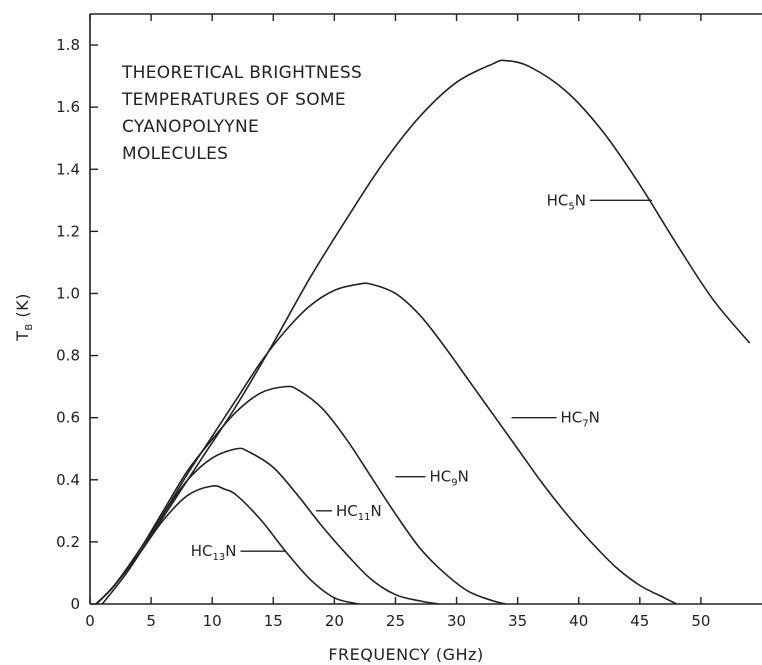  I want to click on chart-title-line: CYANOPOLYYNE, so click(190, 127).